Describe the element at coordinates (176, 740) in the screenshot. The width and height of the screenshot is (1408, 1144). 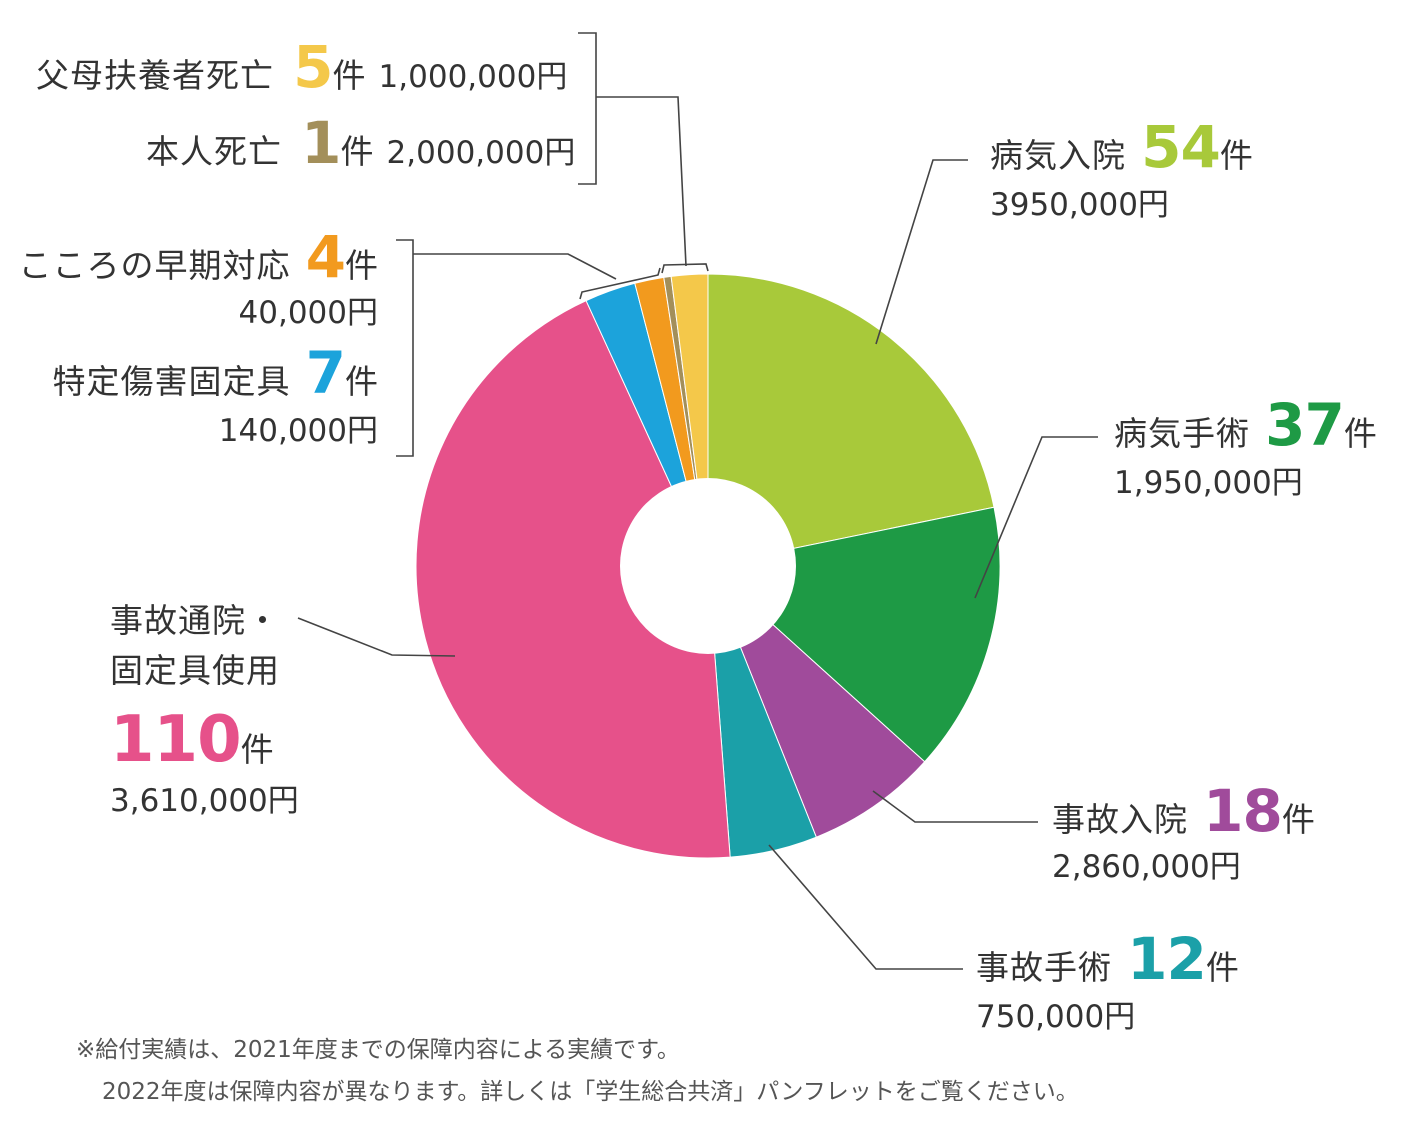
I see `label-count: 110` at that location.